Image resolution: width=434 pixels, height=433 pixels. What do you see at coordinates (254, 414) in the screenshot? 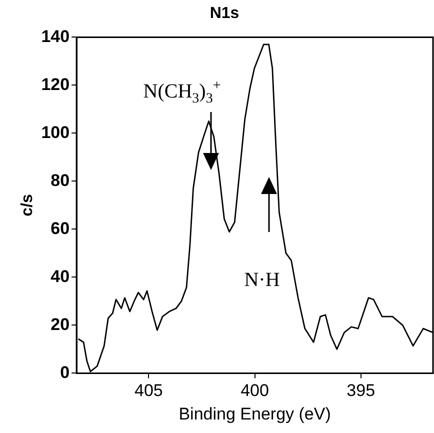
I see `x-axis-title: Binding Energy (eV)` at bounding box center [254, 414].